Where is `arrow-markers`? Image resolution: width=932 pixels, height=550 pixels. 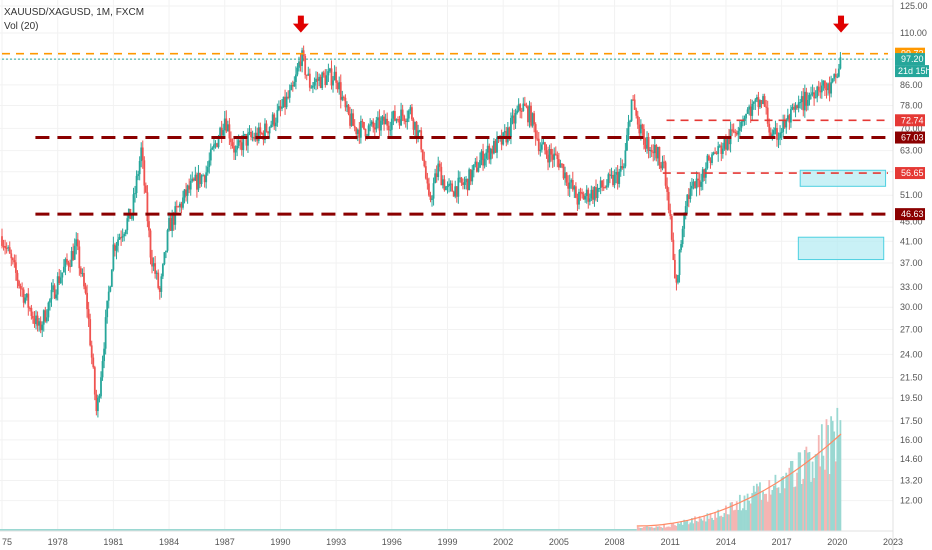
arrow-markers is located at coordinates (571, 24).